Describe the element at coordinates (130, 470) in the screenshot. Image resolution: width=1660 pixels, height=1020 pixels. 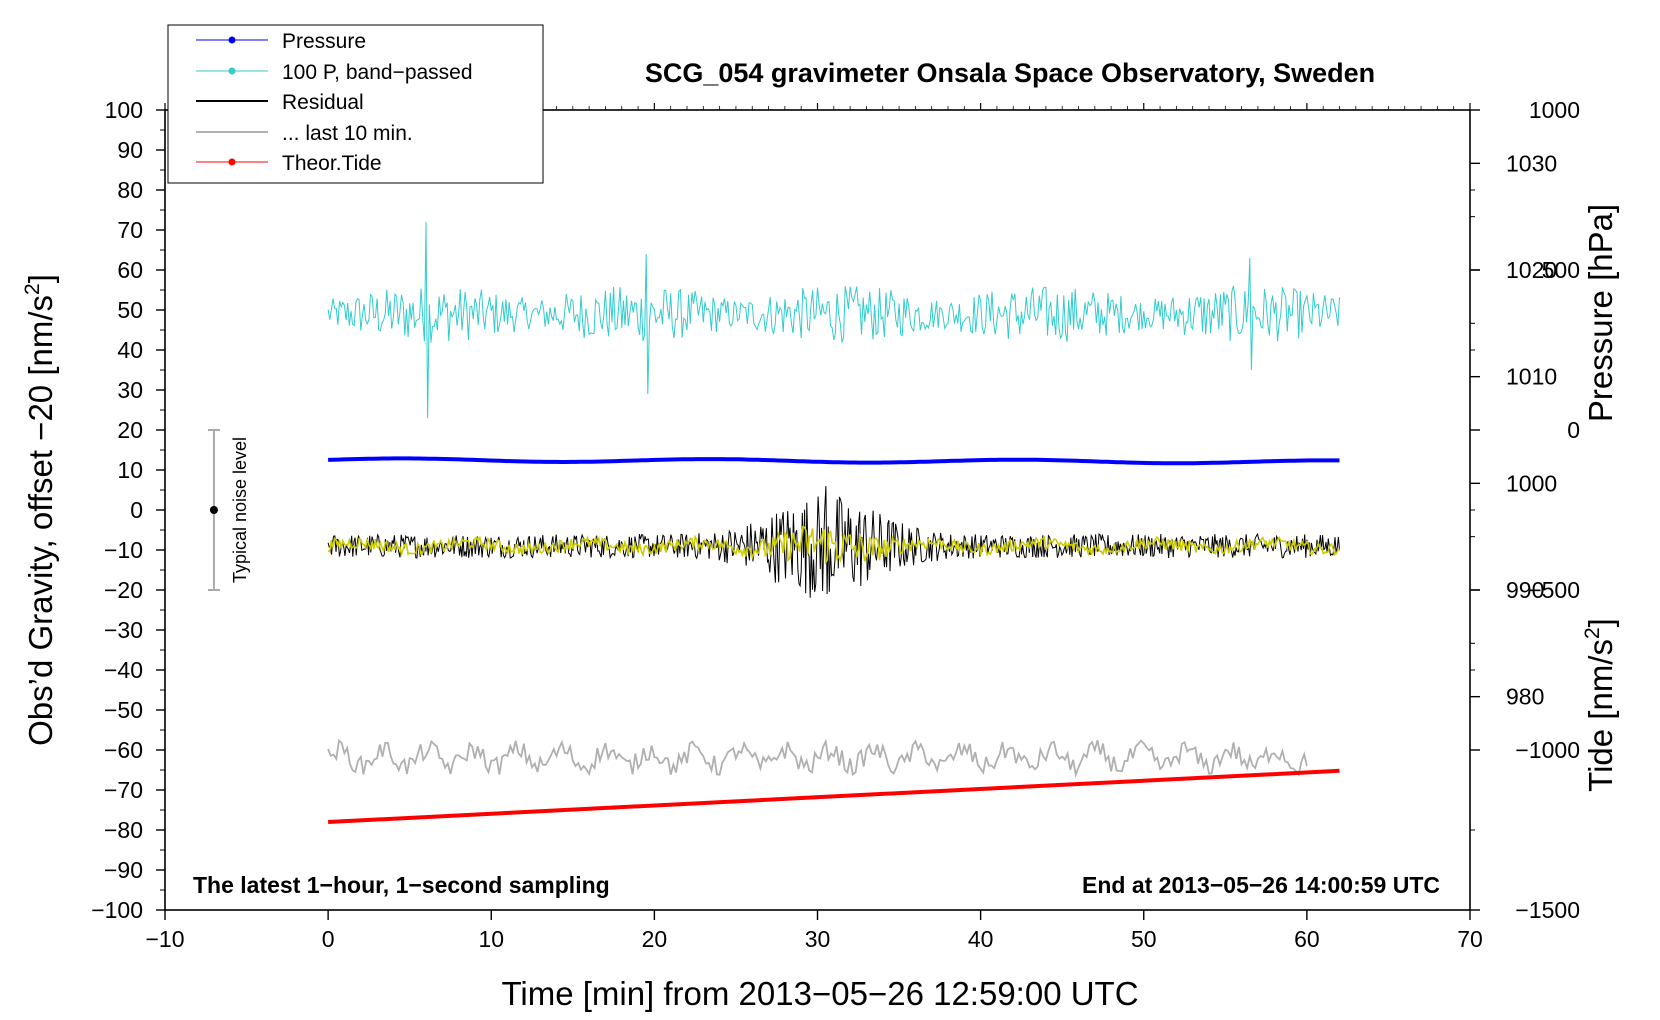
I see `y-tick-label: 10` at that location.